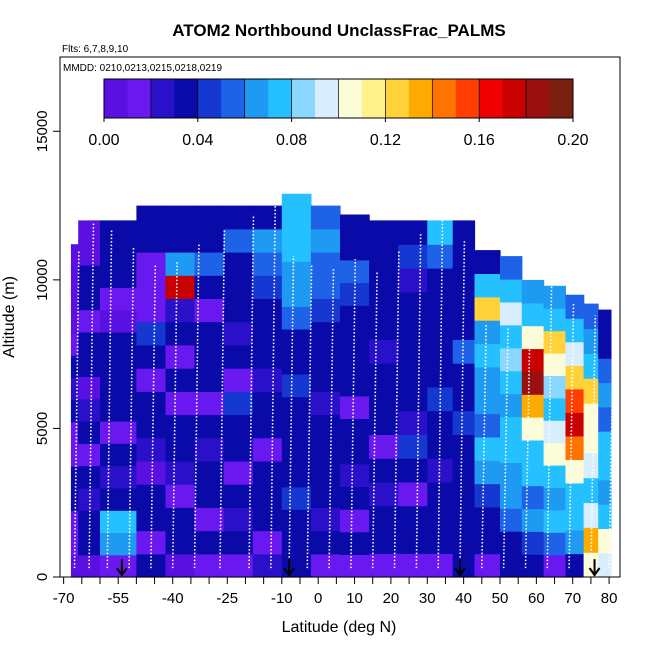 This screenshot has height=650, width=650. I want to click on x-tick-label: 30, so click(427, 598).